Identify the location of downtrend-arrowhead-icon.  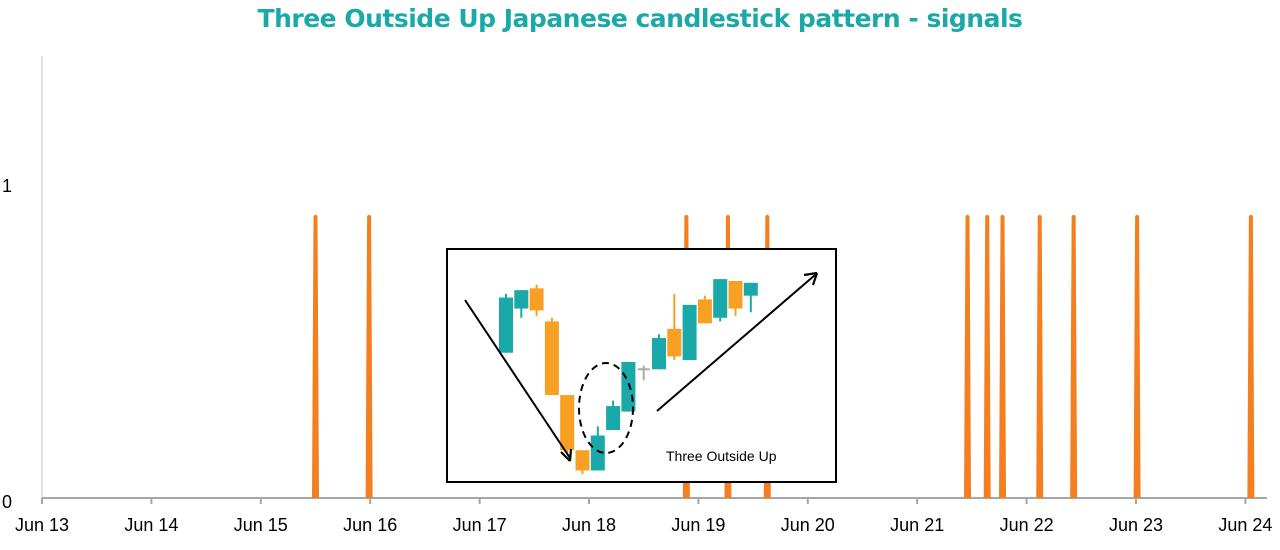
(566, 455).